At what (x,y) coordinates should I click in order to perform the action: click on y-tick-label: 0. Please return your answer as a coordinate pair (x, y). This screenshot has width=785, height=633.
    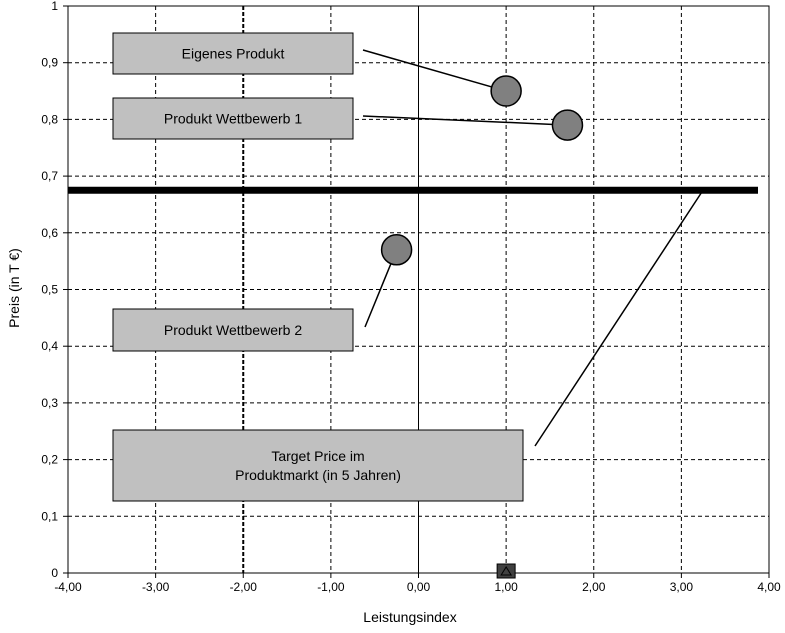
    Looking at the image, I should click on (54, 573).